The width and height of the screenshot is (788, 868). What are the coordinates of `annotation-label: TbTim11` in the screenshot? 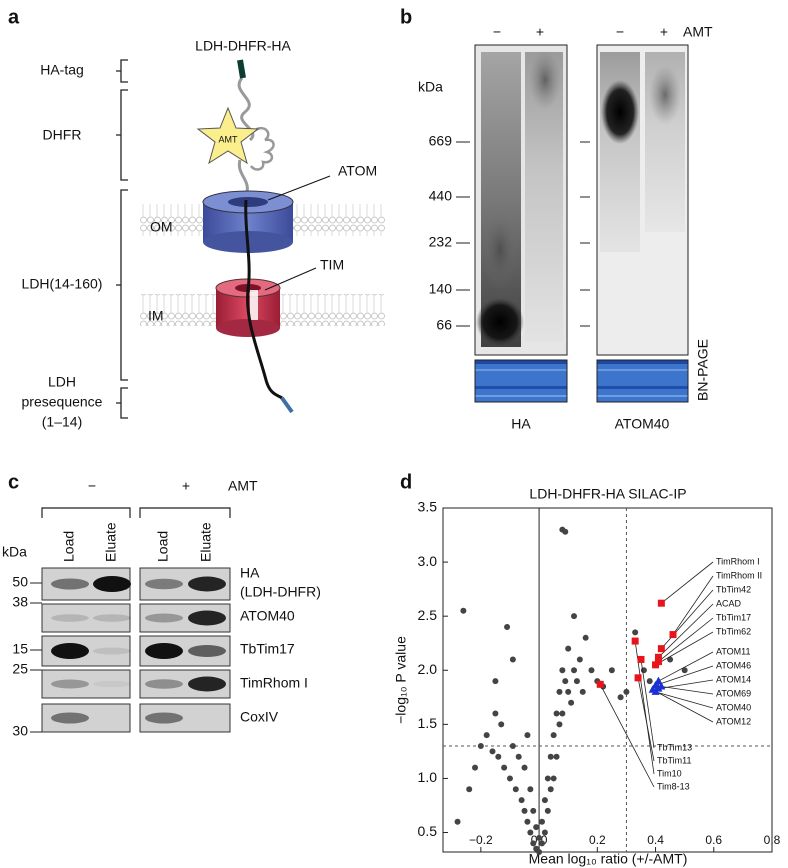 It's located at (674, 760).